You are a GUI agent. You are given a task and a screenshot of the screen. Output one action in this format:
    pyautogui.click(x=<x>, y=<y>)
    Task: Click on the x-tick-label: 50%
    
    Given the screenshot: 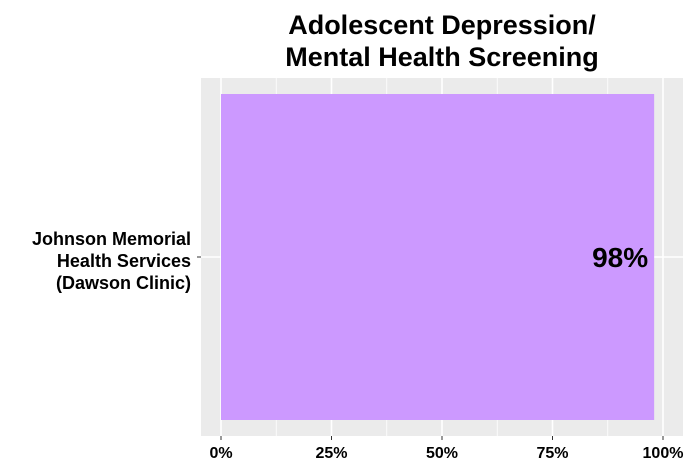 What is the action you would take?
    pyautogui.click(x=442, y=453)
    